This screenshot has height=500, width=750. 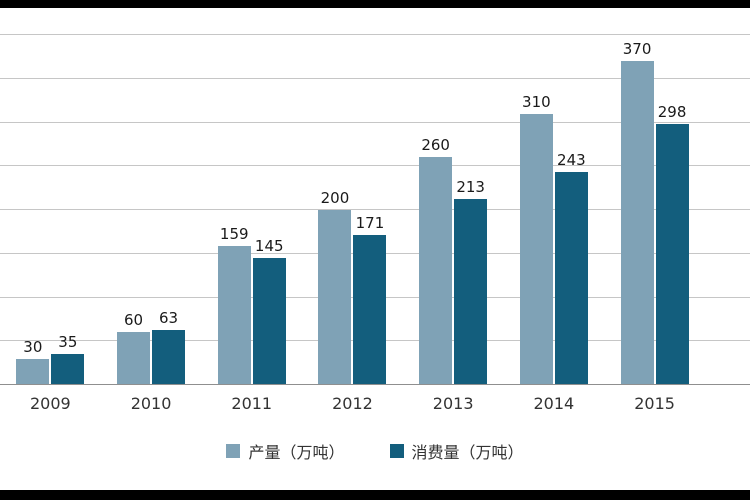 I want to click on bar-group: 30 35, so click(x=50, y=360).